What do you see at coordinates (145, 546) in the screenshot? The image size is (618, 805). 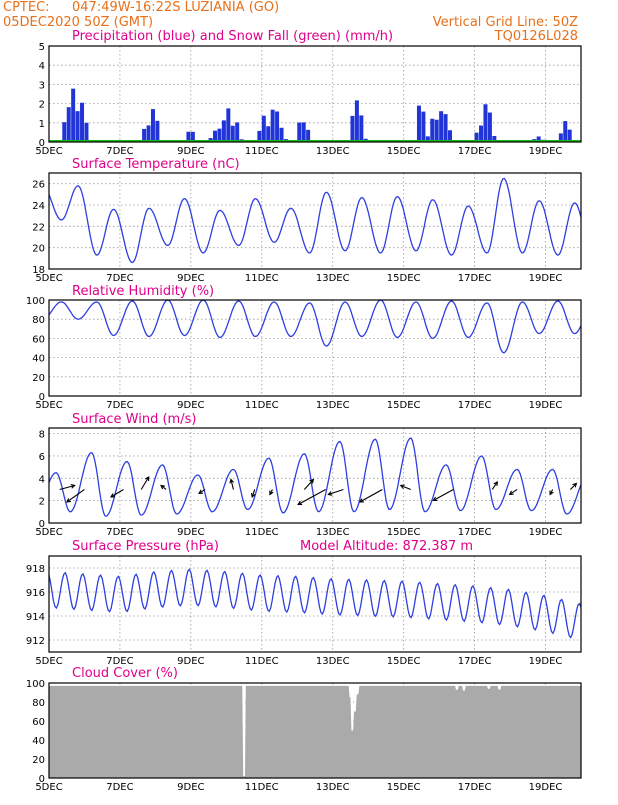 I see `pressure-title: Surface Pressure (hPa)` at bounding box center [145, 546].